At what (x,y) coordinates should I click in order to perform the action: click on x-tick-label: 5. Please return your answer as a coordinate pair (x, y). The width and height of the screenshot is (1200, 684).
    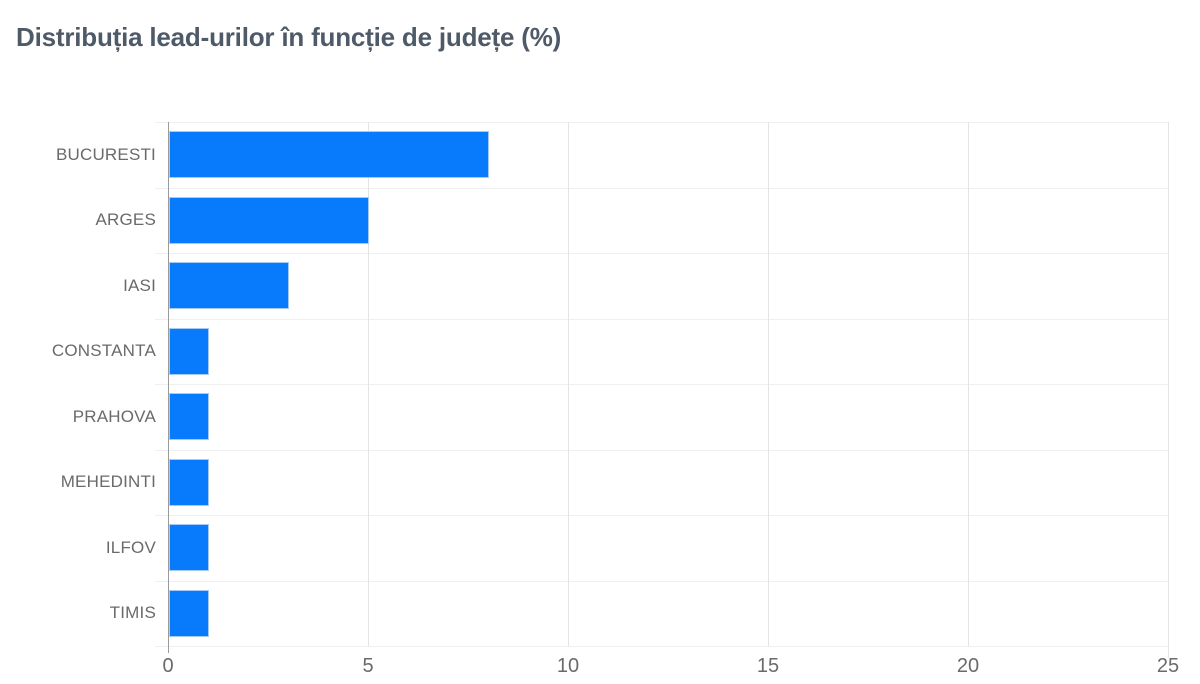
    Looking at the image, I should click on (368, 666).